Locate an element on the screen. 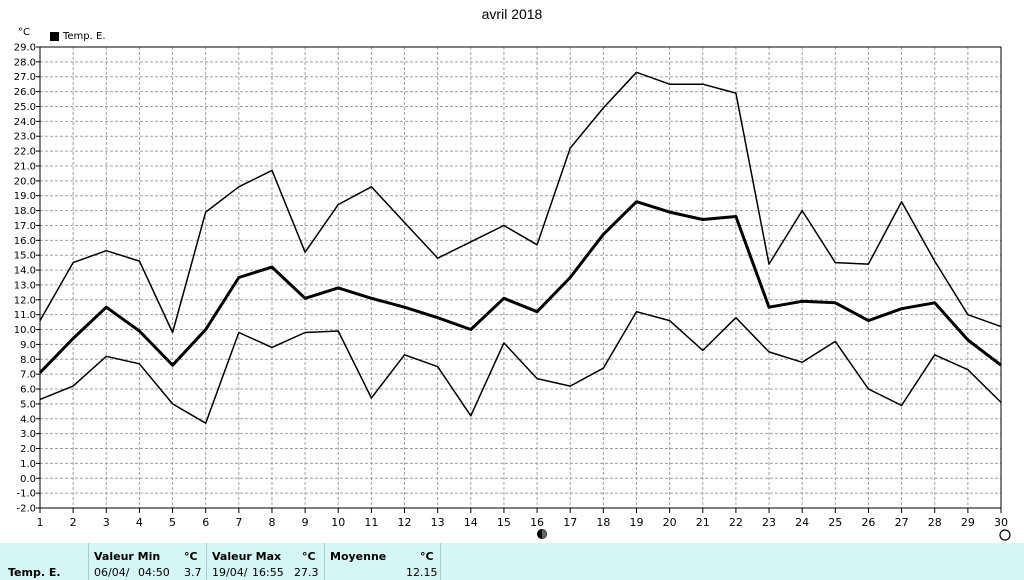  y-tick-label: 21.0 is located at coordinates (25, 166).